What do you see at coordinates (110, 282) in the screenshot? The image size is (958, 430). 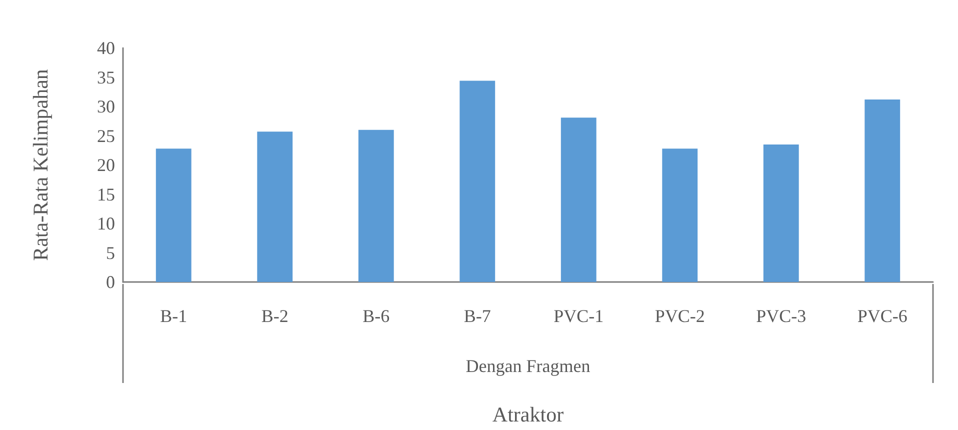 I see `y-tick-label: 0` at bounding box center [110, 282].